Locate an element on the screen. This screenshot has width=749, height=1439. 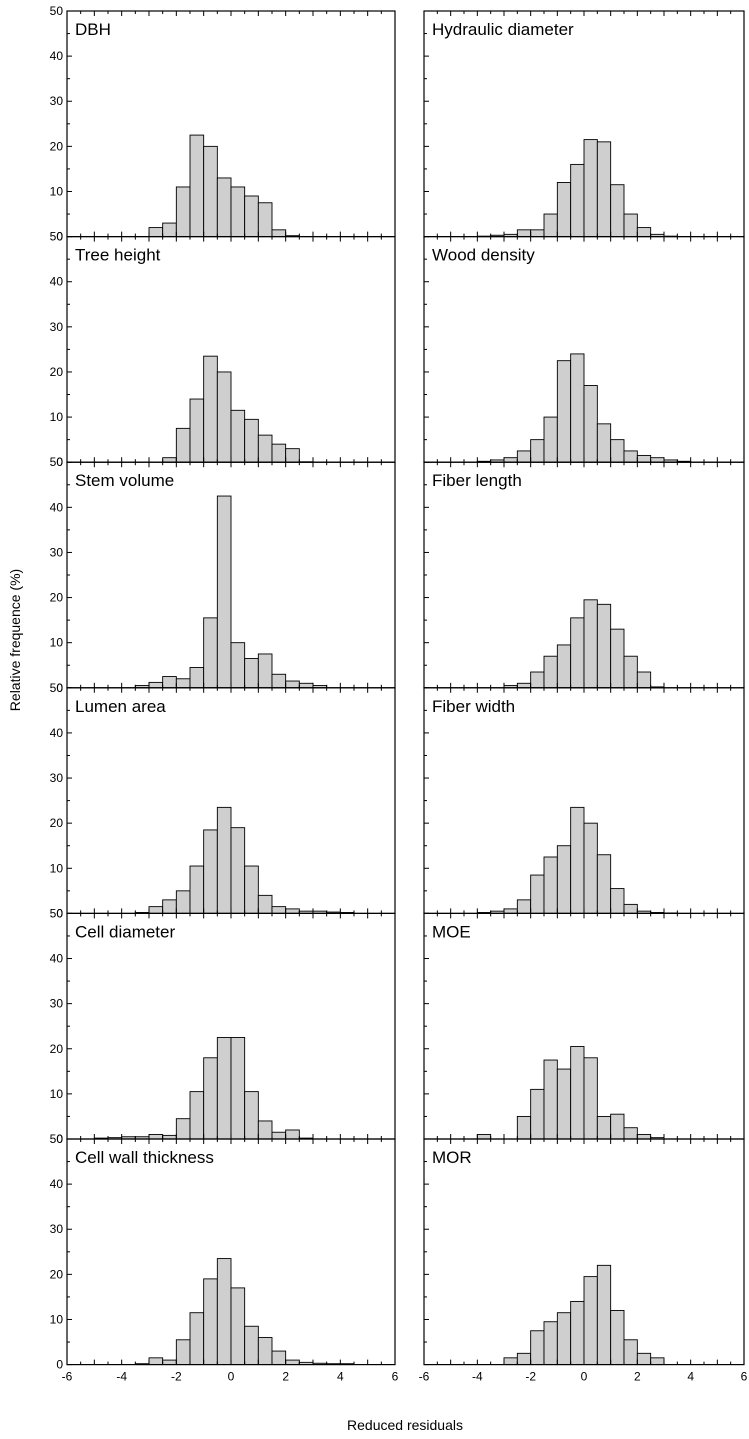
y-tick-label: 0 is located at coordinates (59, 1139).